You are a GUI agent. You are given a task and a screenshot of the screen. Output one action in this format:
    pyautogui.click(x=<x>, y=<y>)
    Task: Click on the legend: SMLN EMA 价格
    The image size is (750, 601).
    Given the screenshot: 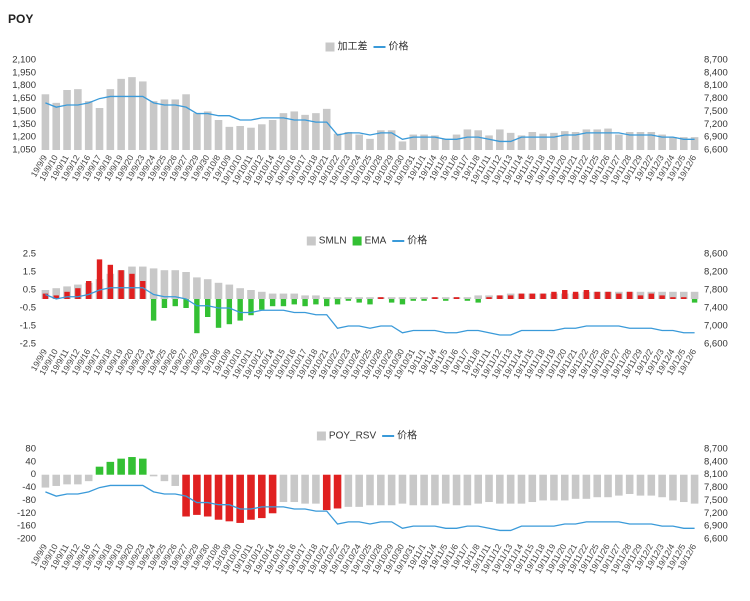 What is the action you would take?
    pyautogui.click(x=366, y=240)
    